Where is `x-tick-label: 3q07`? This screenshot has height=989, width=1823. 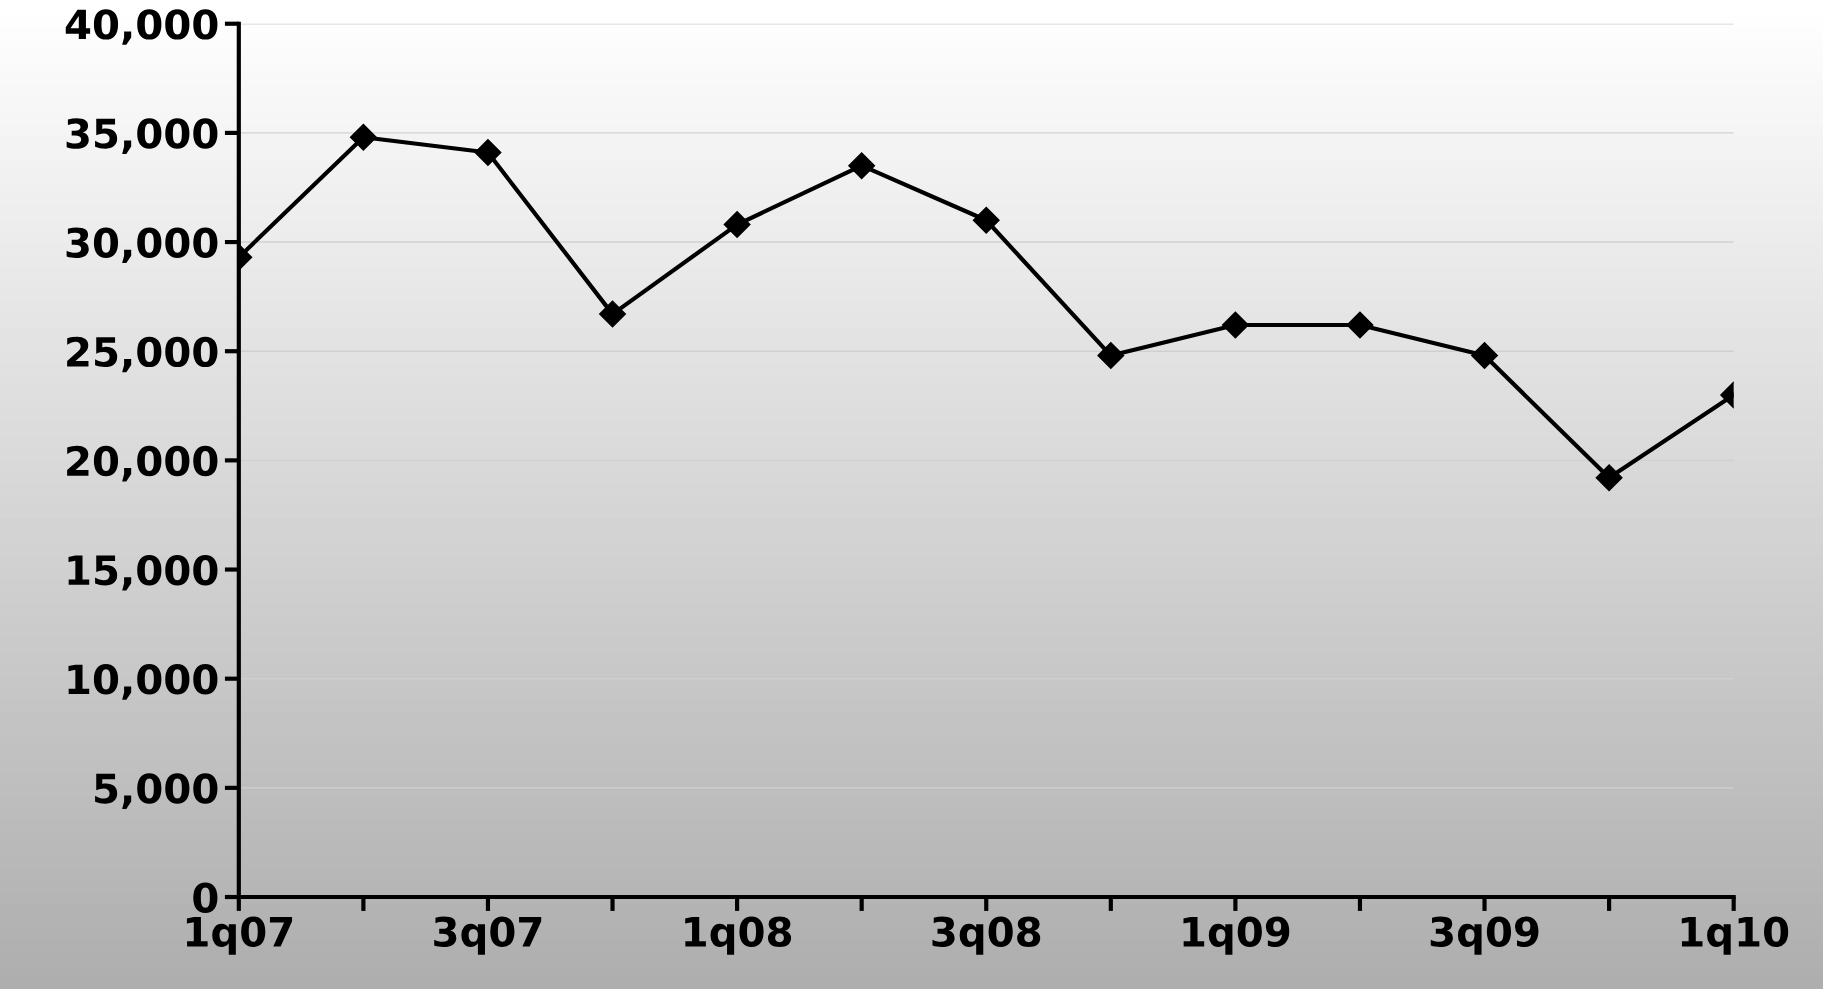
x-tick-label: 3q07 is located at coordinates (488, 935).